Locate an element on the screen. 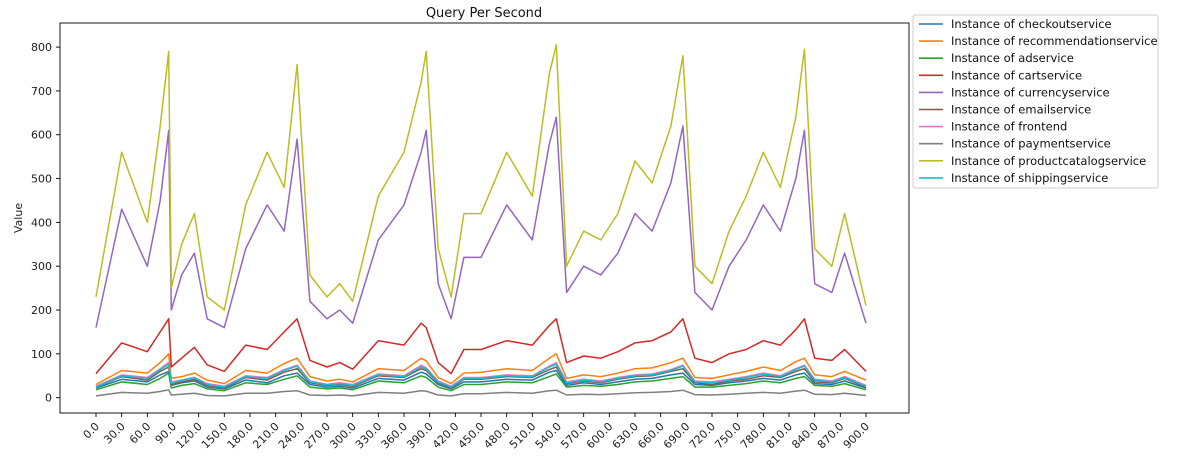 This screenshot has height=458, width=1191. legend-label-1: Instance of recommendationservice is located at coordinates (1054, 41).